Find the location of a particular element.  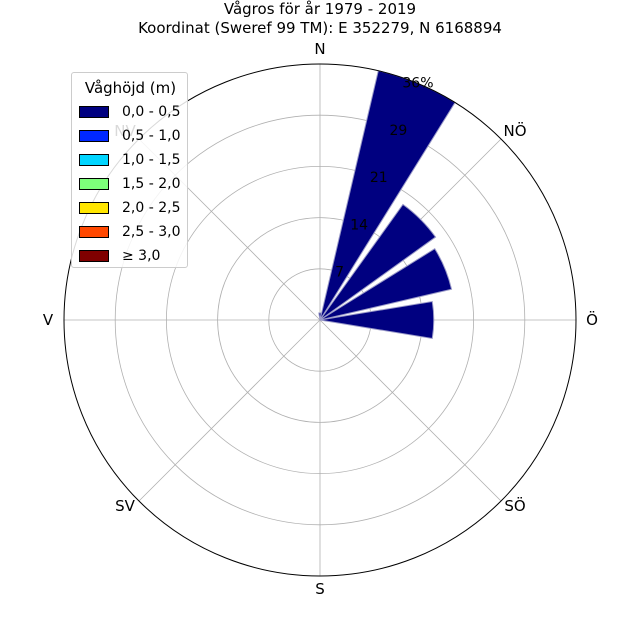

radial-tick-label: 14 is located at coordinates (359, 225).